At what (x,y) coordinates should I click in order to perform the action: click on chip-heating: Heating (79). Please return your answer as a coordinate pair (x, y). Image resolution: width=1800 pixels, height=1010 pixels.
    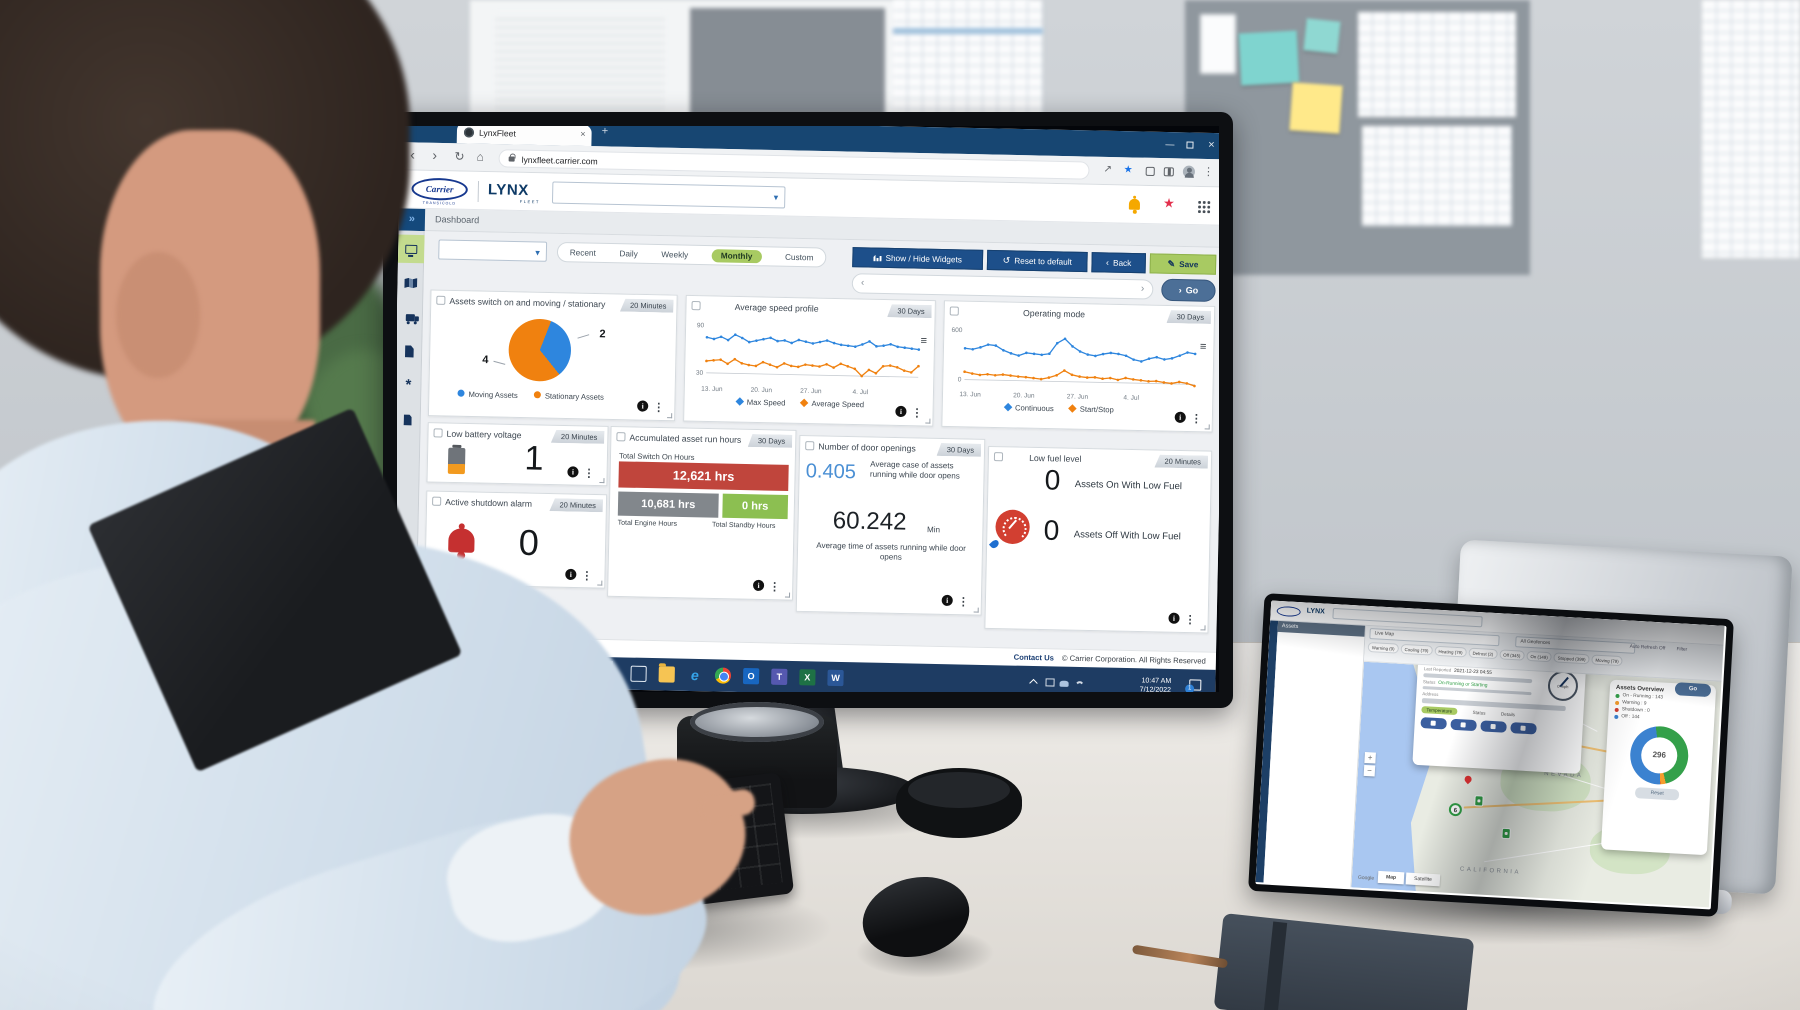
    Looking at the image, I should click on (1450, 651).